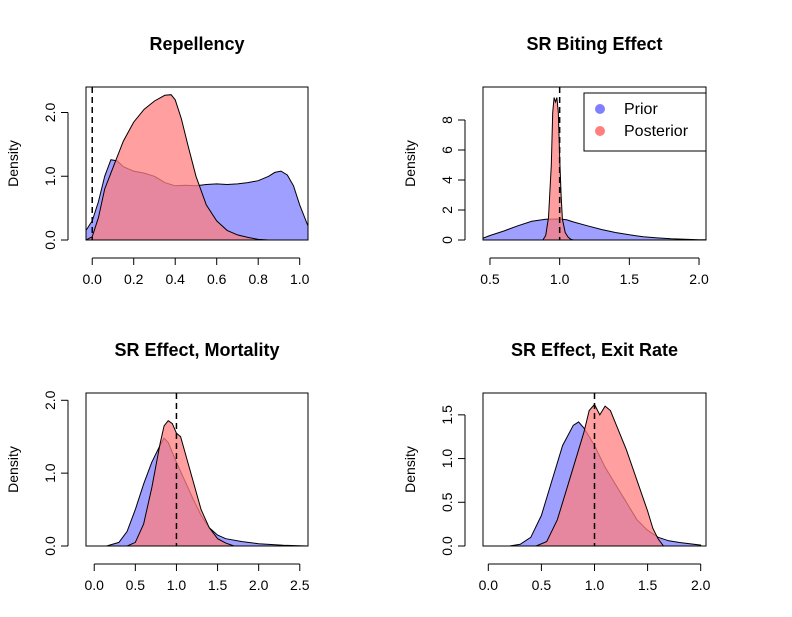 This screenshot has height=617, width=792. I want to click on y-tick-label: 0, so click(447, 240).